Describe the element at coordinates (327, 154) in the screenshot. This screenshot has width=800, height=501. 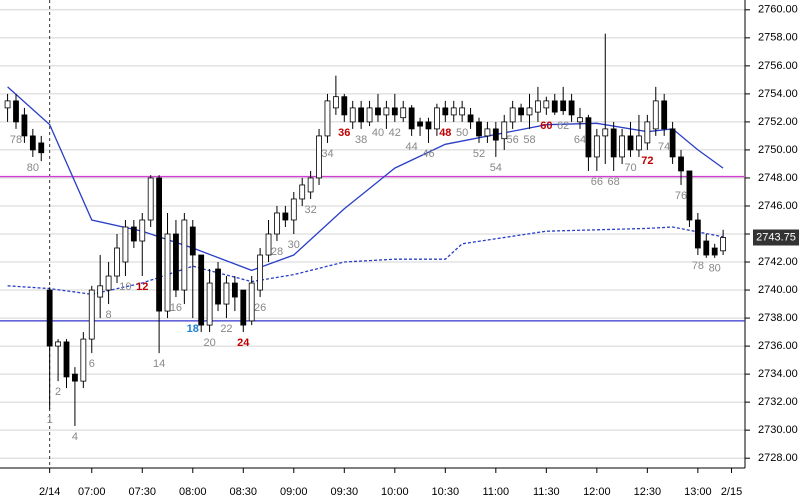
I see `bar-number: 34` at that location.